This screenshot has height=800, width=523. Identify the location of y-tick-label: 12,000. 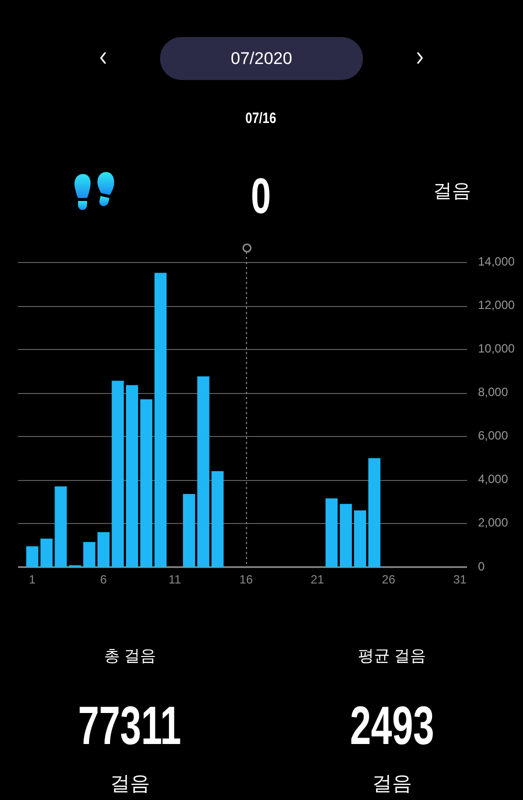
(497, 305).